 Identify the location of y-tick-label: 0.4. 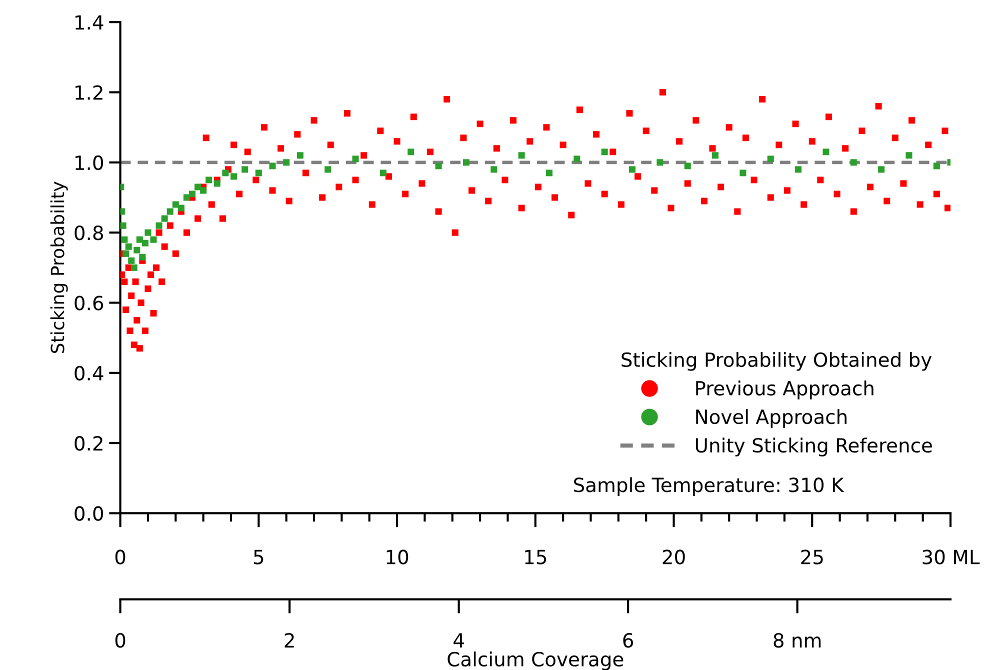
(89, 373).